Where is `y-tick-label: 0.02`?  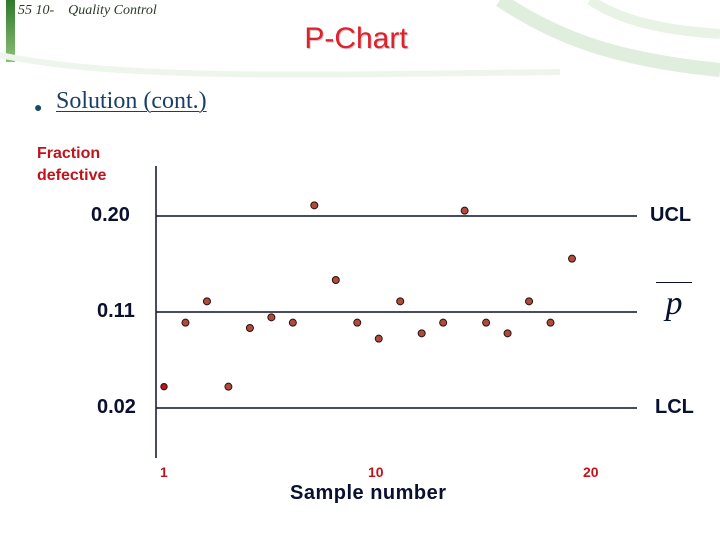
y-tick-label: 0.02 is located at coordinates (116, 407).